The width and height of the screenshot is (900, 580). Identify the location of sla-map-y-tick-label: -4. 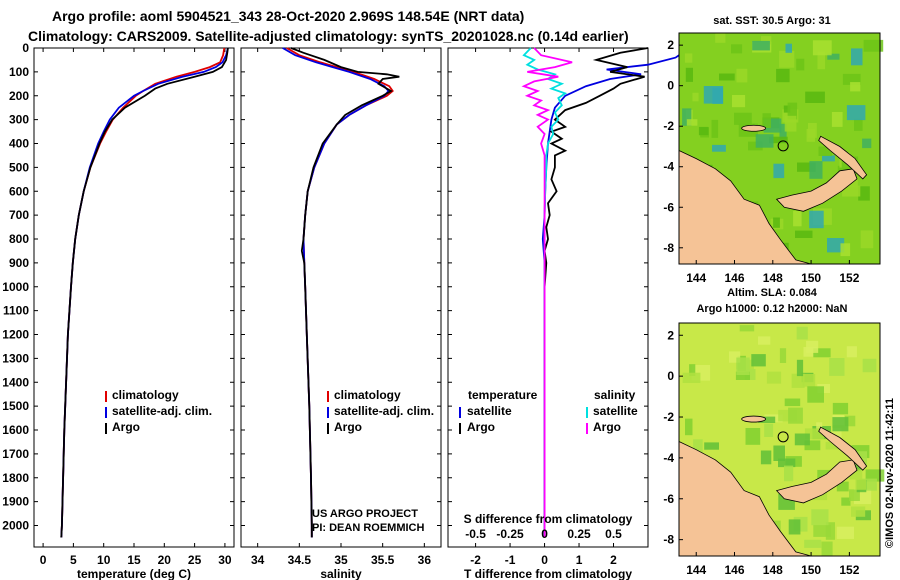
(668, 458).